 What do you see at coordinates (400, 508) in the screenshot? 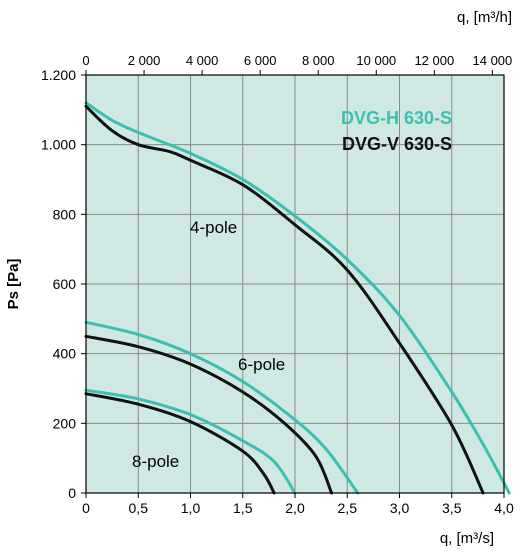
I see `x-tick-label: 3,0` at bounding box center [400, 508].